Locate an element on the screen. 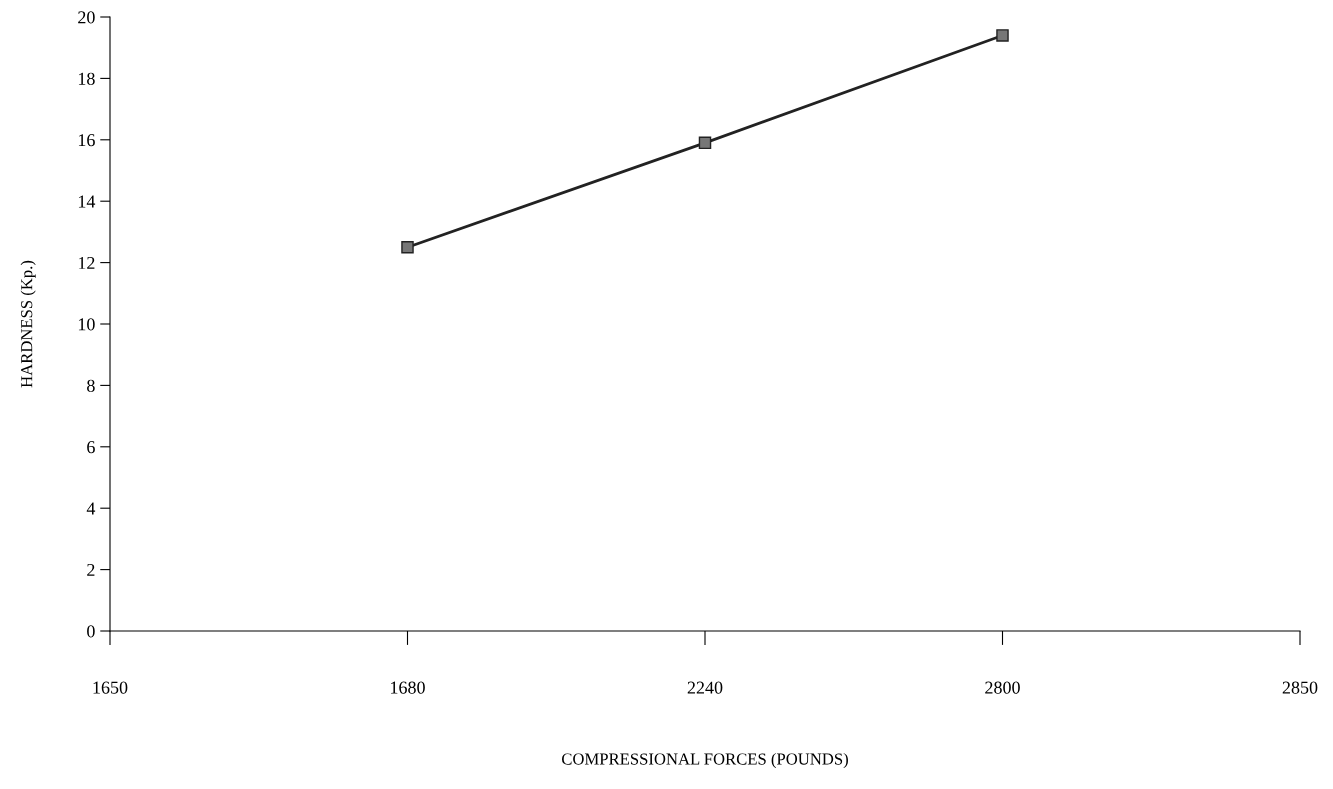  x-tick-label: 1680 is located at coordinates (408, 687).